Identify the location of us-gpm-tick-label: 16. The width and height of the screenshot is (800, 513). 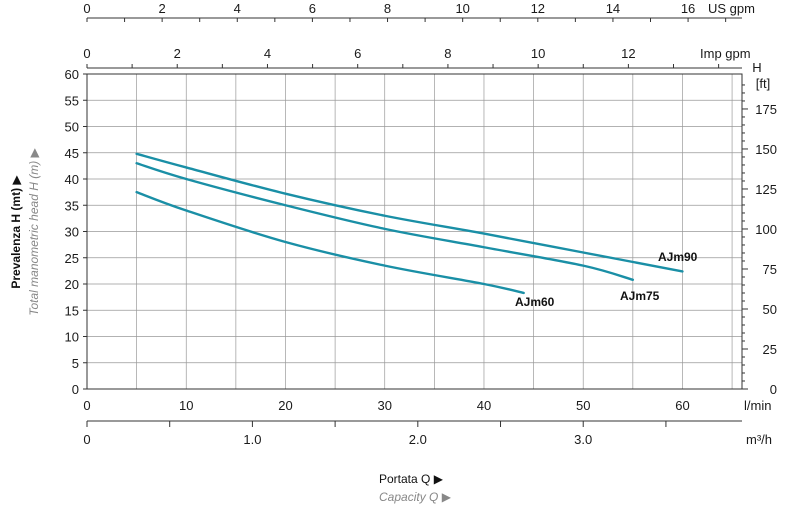
(688, 8).